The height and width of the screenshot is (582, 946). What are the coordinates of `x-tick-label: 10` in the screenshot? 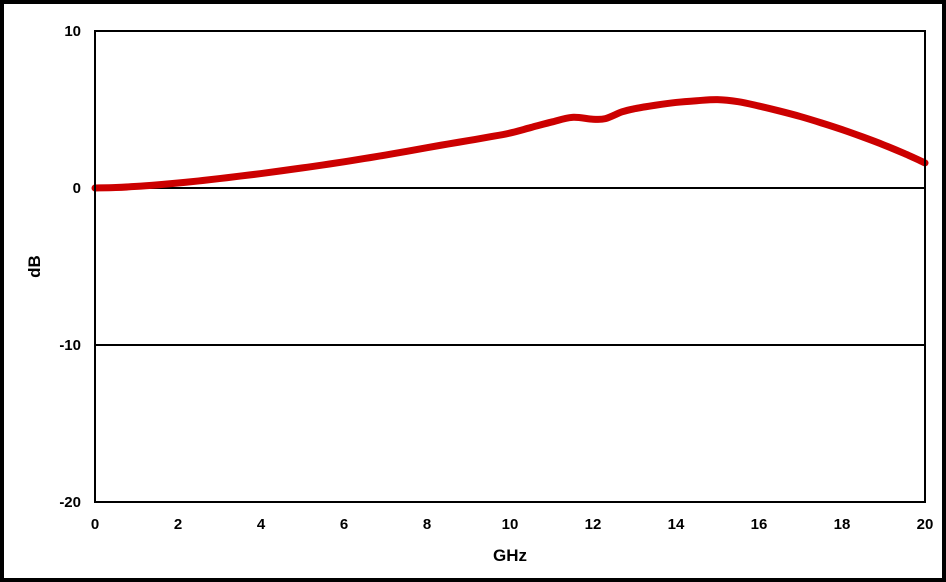 It's located at (510, 524).